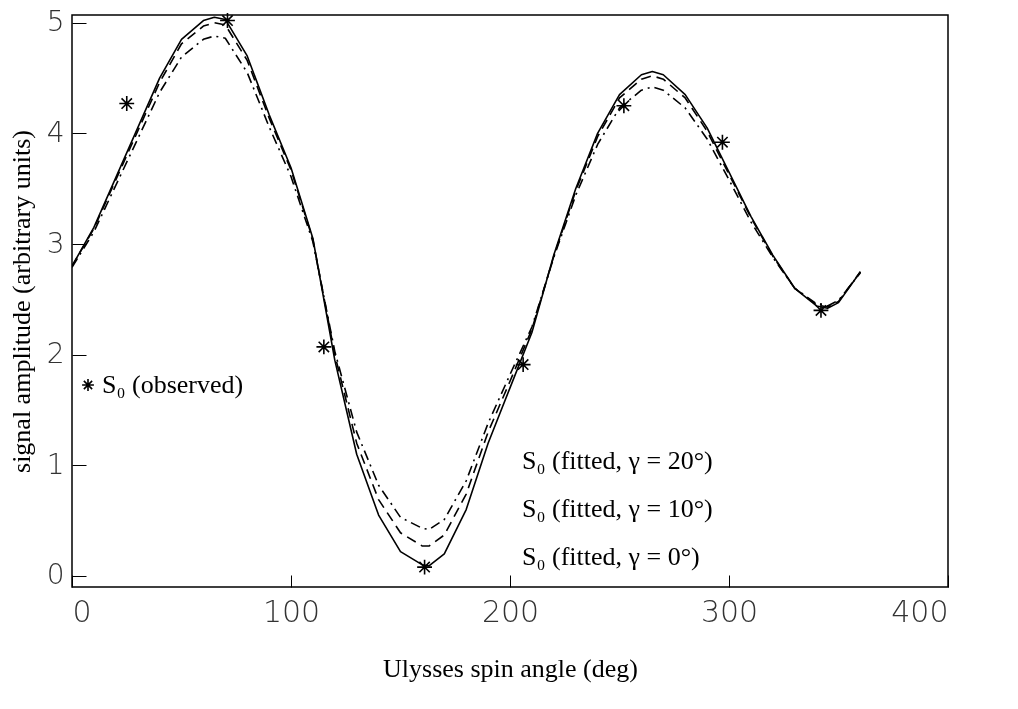 The height and width of the screenshot is (709, 1018). What do you see at coordinates (617, 508) in the screenshot?
I see `text: S₀ (fitted, γ = 10°)` at bounding box center [617, 508].